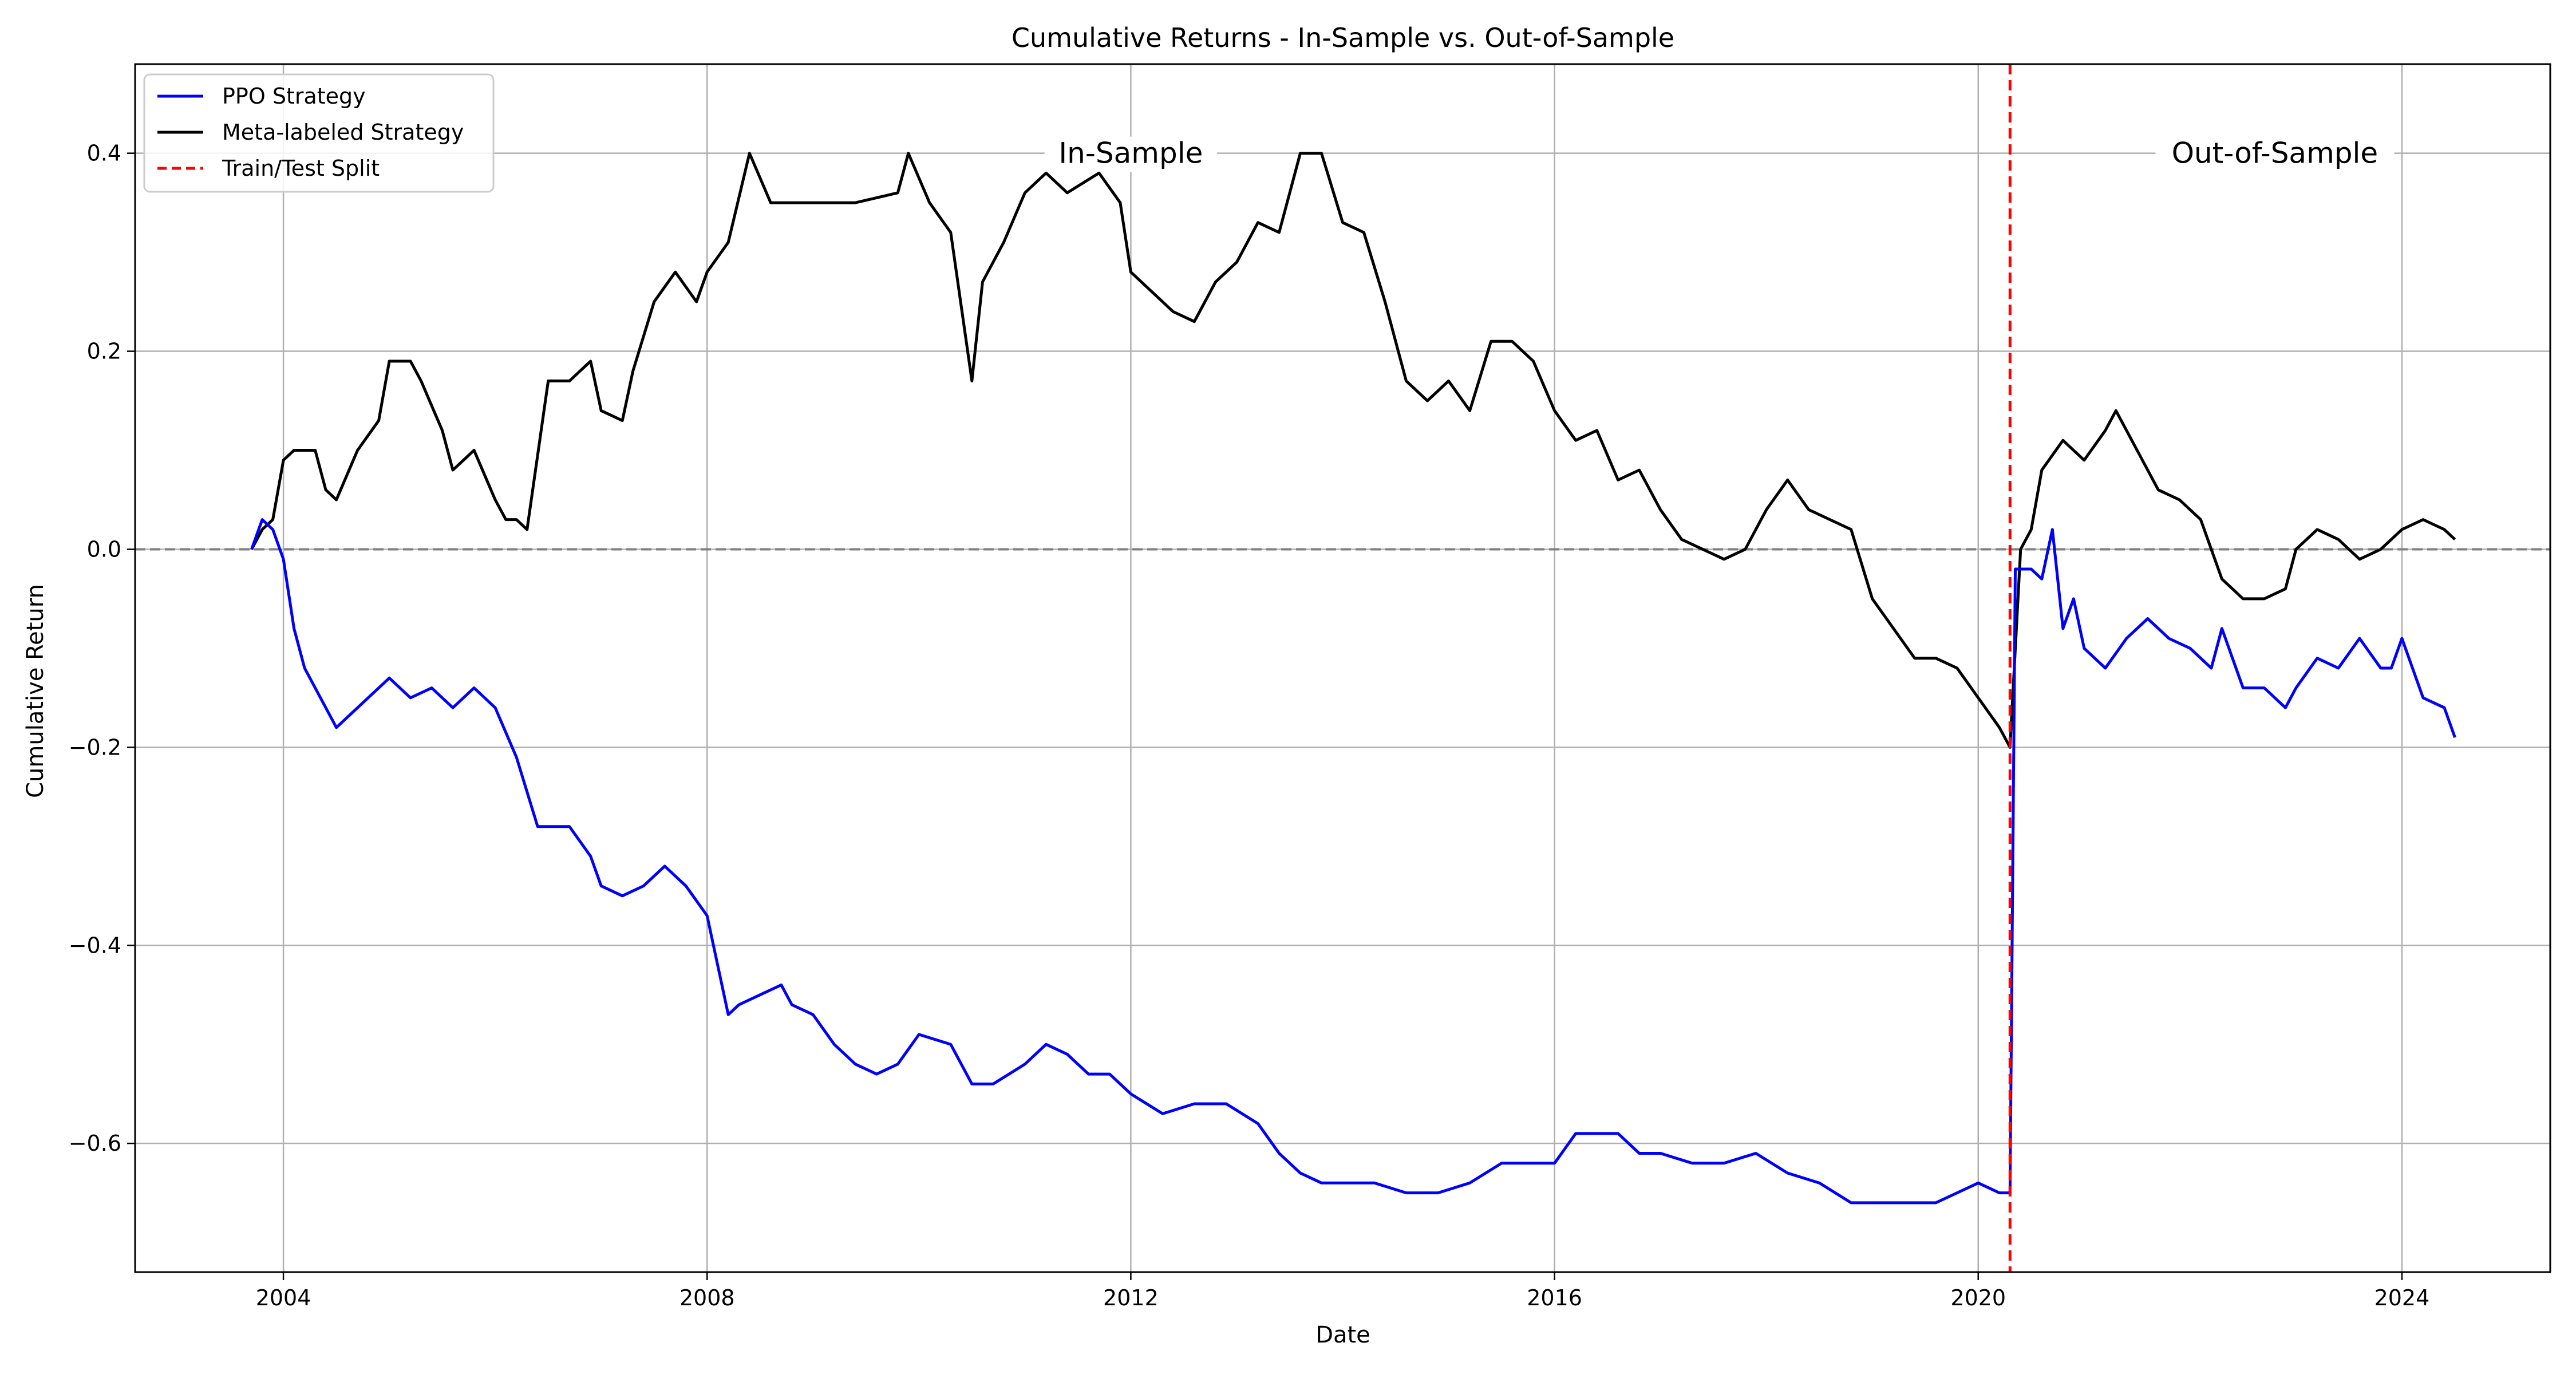 Image resolution: width=2576 pixels, height=1374 pixels. Describe the element at coordinates (301, 169) in the screenshot. I see `legend-label-split: Train/Test Split` at that location.